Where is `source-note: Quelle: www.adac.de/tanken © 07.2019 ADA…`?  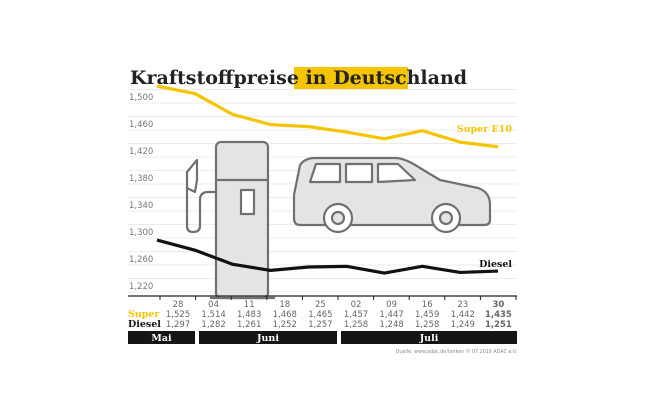
source-note: Quelle: www.adac.de/tanken © 07.2019 ADA… is located at coordinates (456, 351).